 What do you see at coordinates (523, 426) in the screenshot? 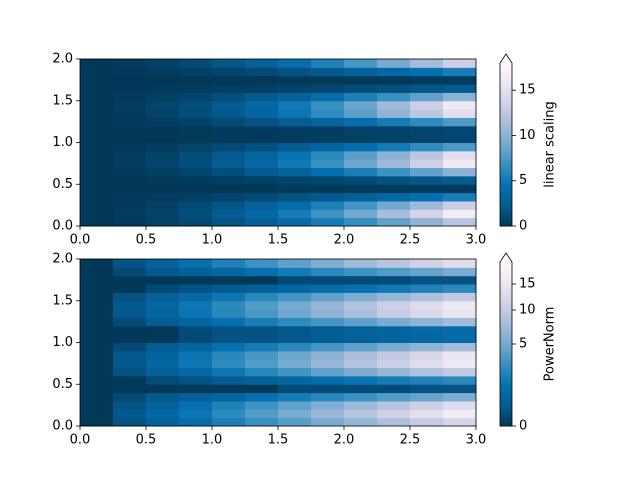
I see `colorbar-tick-label: 0` at bounding box center [523, 426].